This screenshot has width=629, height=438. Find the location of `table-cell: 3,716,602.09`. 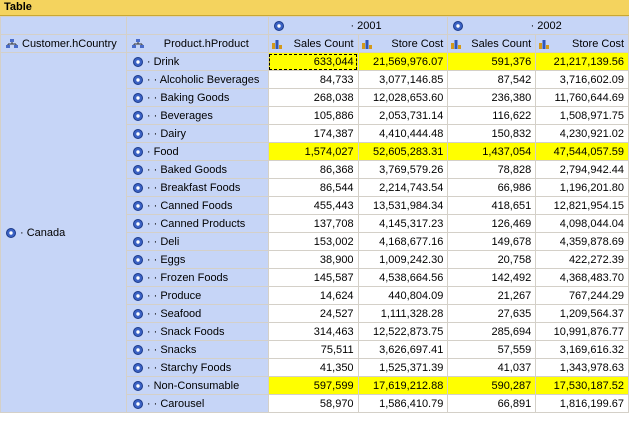

table-cell: 3,716,602.09 is located at coordinates (582, 79).